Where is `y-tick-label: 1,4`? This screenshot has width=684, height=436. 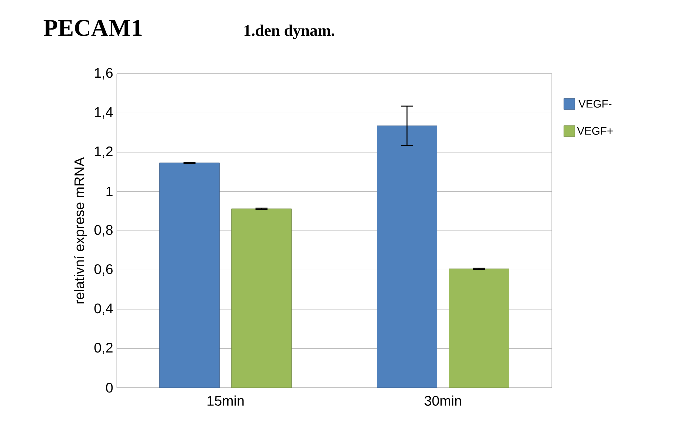
y-tick-label: 1,4 is located at coordinates (104, 113).